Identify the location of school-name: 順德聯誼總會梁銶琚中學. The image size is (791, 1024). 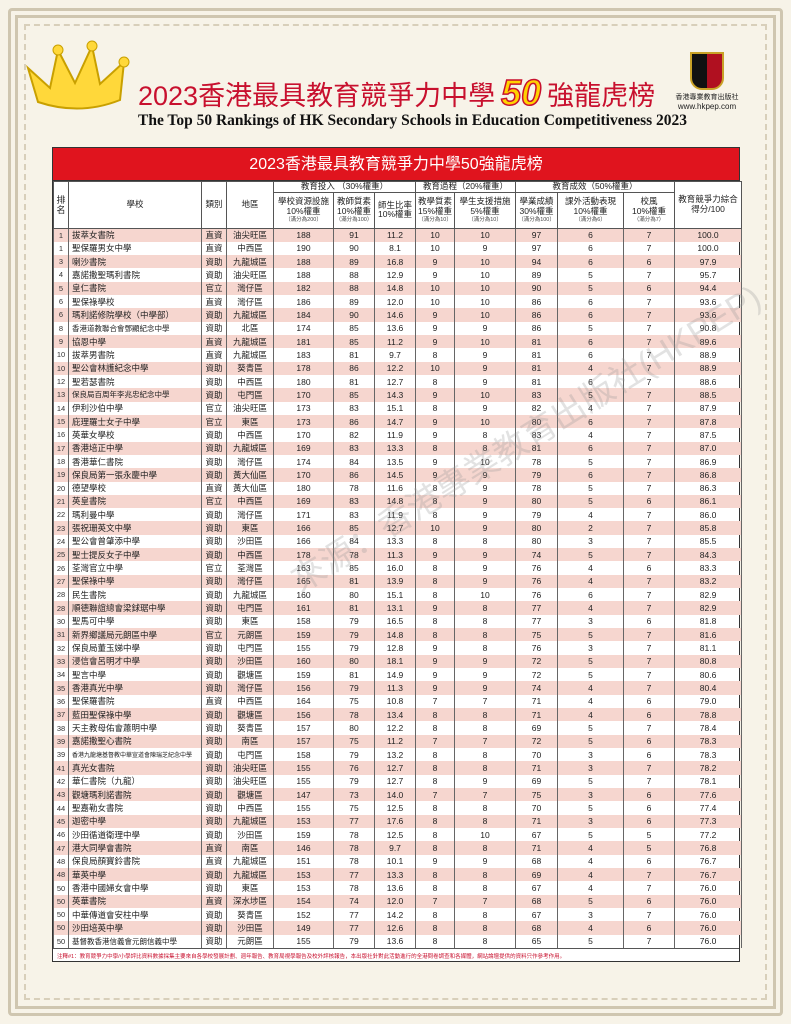
(135, 608).